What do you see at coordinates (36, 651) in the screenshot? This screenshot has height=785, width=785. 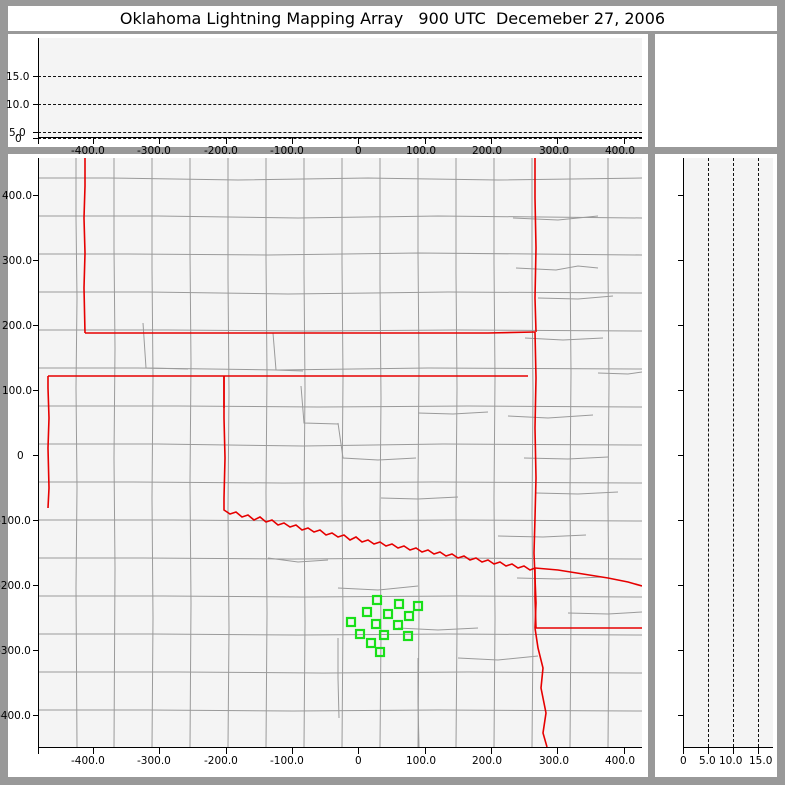 I see `map-ytick--300` at bounding box center [36, 651].